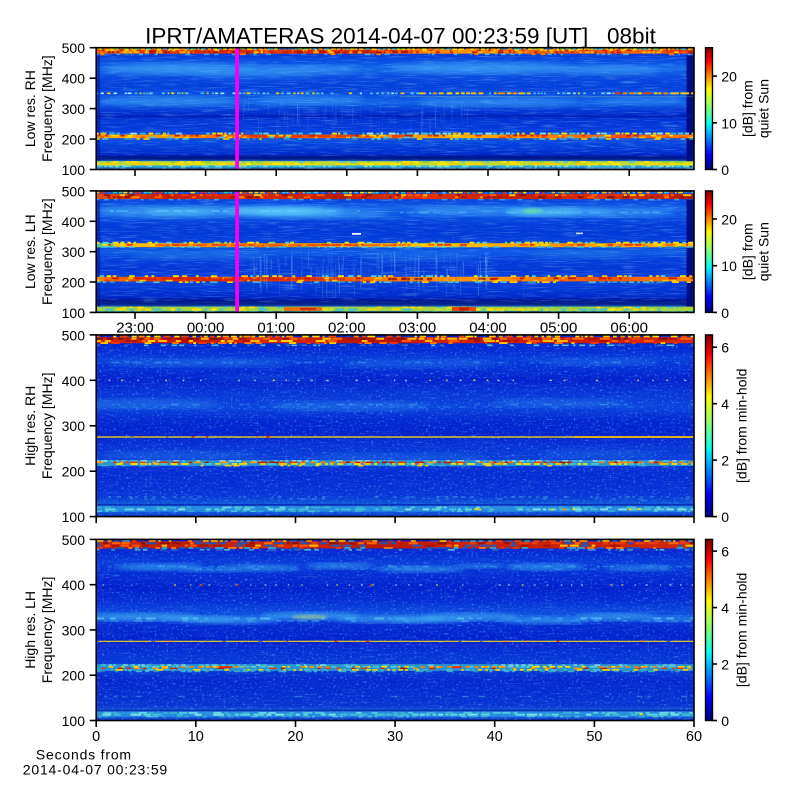 The height and width of the screenshot is (800, 800). What do you see at coordinates (488, 327) in the screenshot?
I see `svg-text: 04:00` at bounding box center [488, 327].